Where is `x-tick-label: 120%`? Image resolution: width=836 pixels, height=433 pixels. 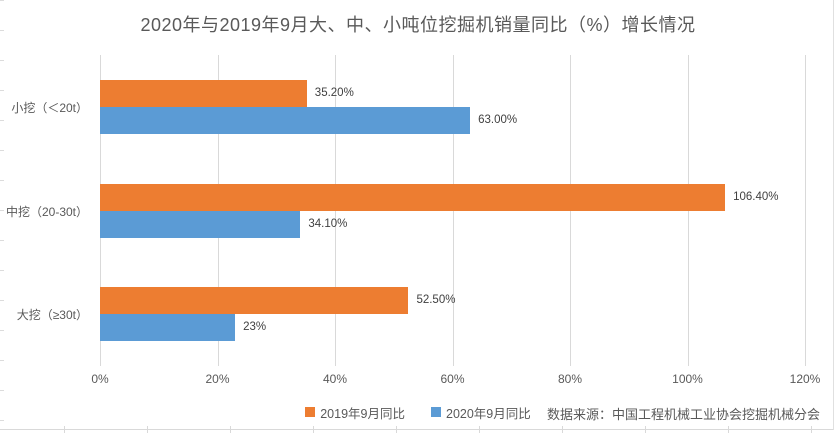 x-tick-label: 120% is located at coordinates (805, 379).